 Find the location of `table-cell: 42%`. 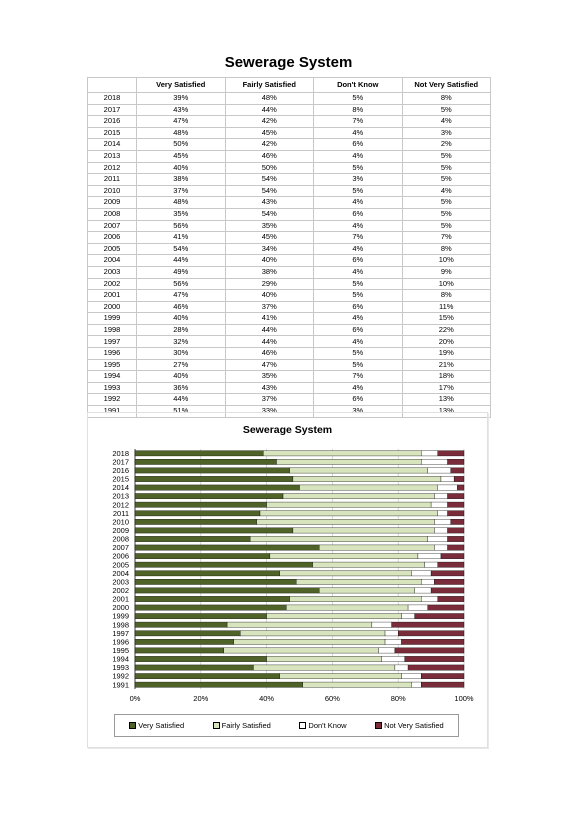

table-cell: 42% is located at coordinates (269, 121).